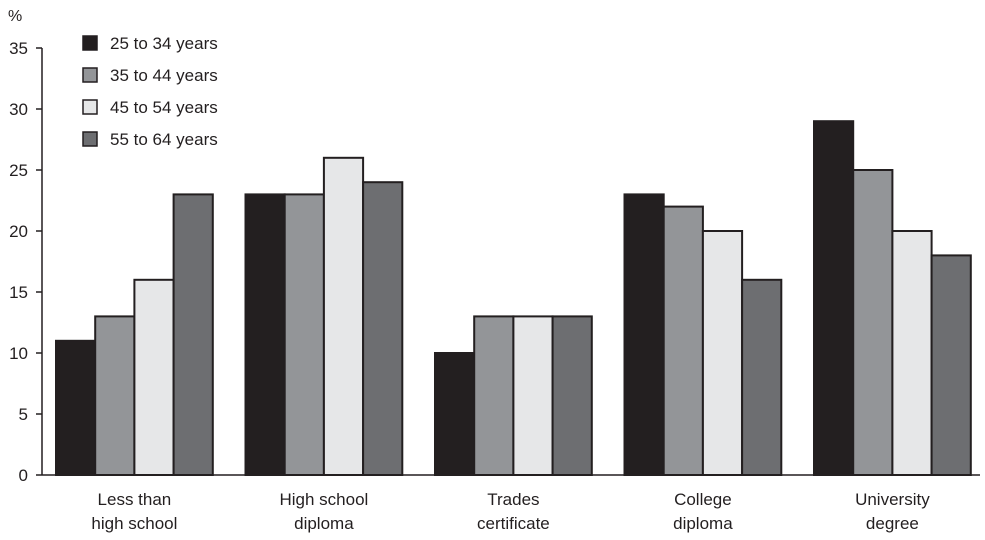 This screenshot has height=540, width=985. Describe the element at coordinates (18, 109) in the screenshot. I see `y-tick-label: 30` at that location.